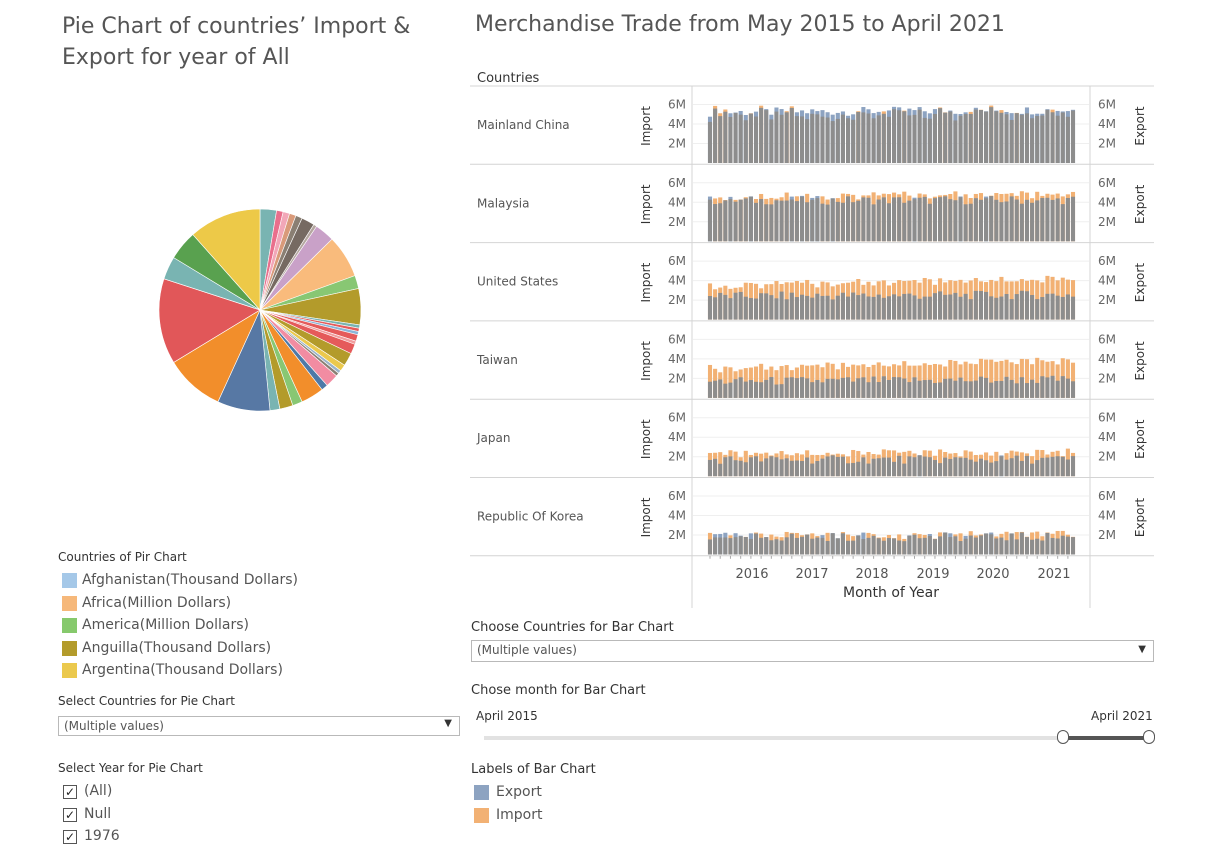 The width and height of the screenshot is (1220, 866). What do you see at coordinates (226, 259) in the screenshot?
I see `pie-slice` at bounding box center [226, 259].